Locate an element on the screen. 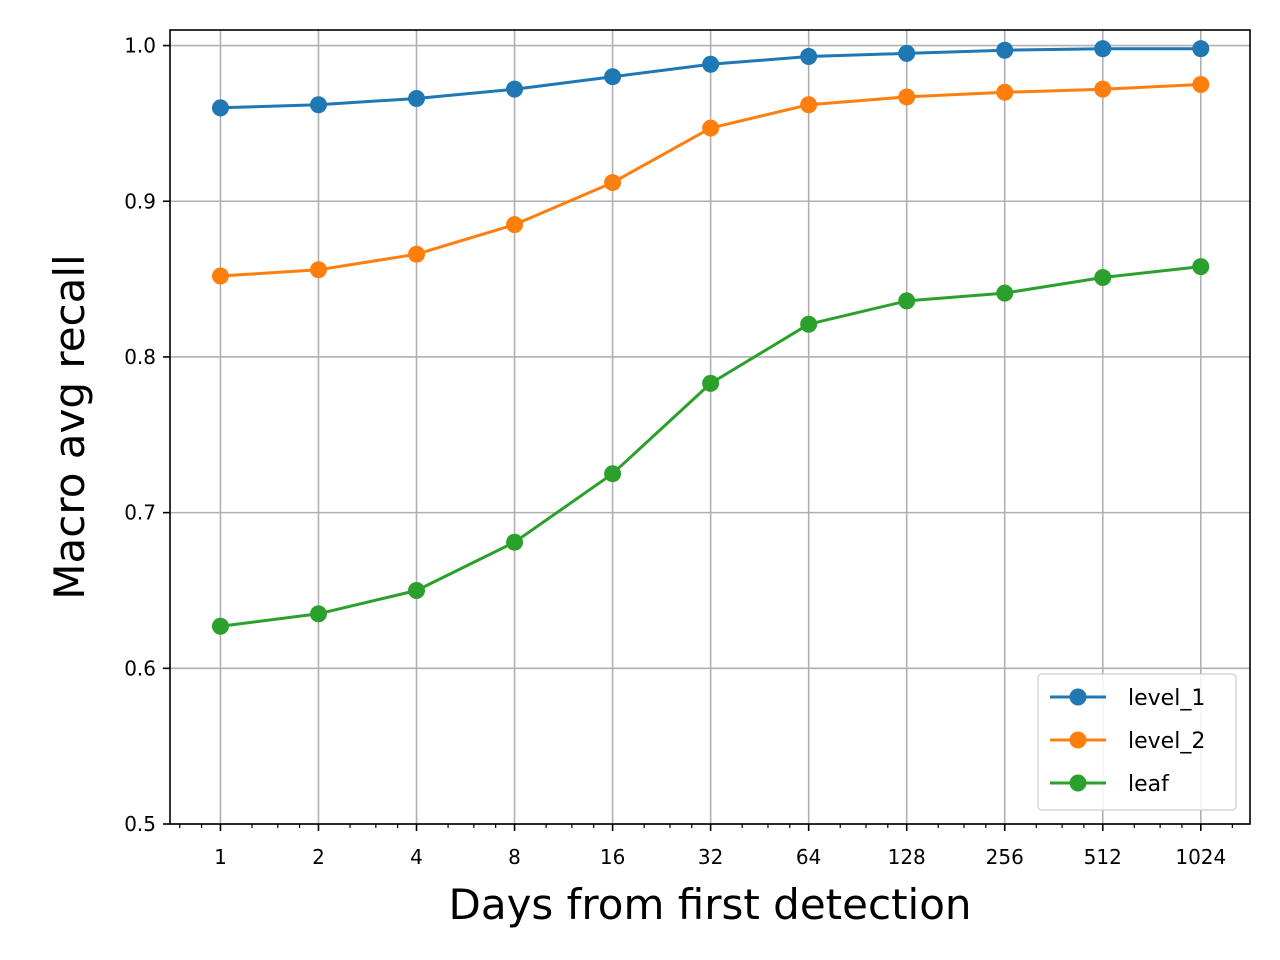 This screenshot has height=960, width=1280. legend-label: level_1 is located at coordinates (1166, 698).